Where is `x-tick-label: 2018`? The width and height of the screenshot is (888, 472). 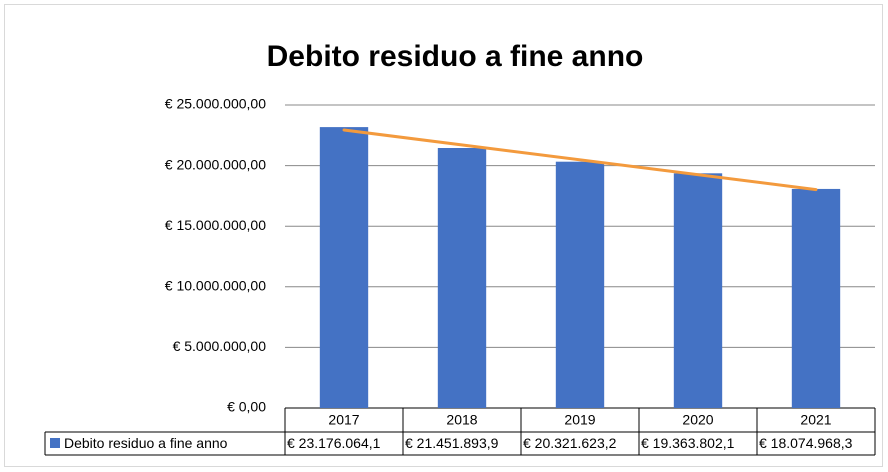 x-tick-label: 2018 is located at coordinates (461, 420).